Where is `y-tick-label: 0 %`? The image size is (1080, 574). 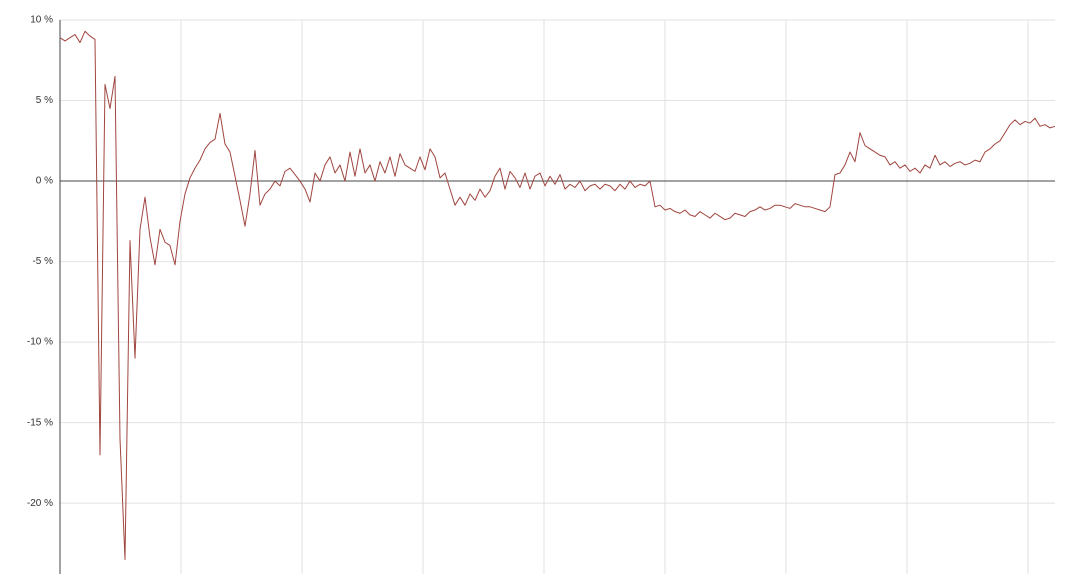
y-tick-label: 0 % is located at coordinates (44, 181).